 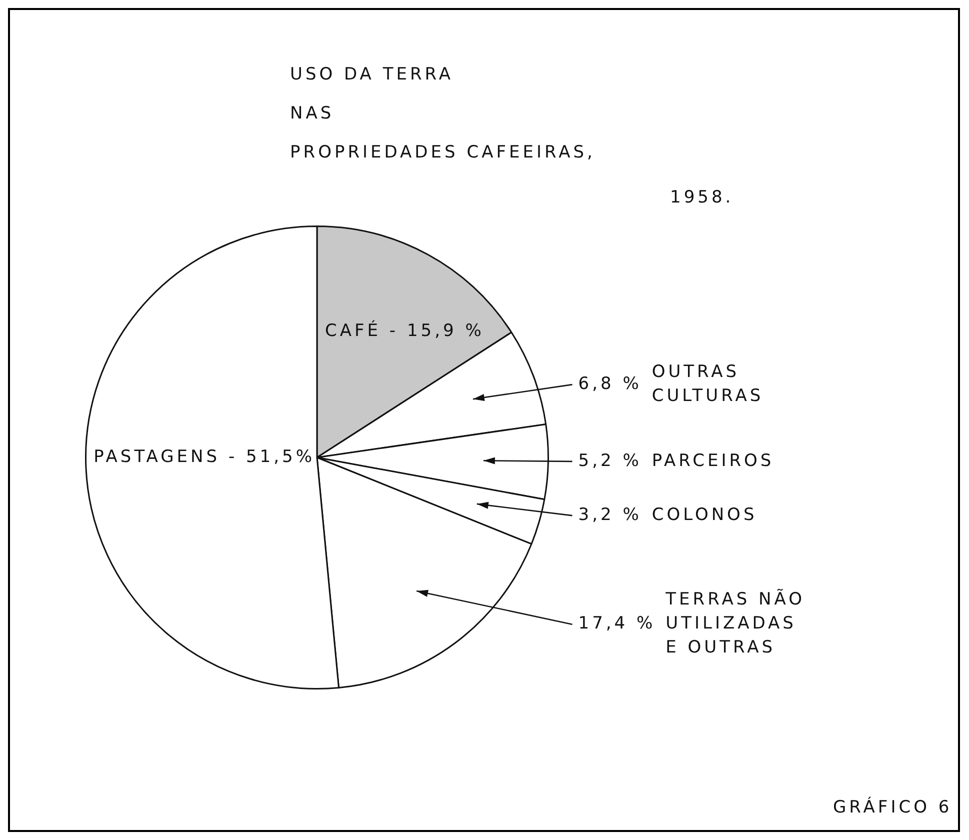 I want to click on data-label: 6,8 %, so click(x=610, y=384).